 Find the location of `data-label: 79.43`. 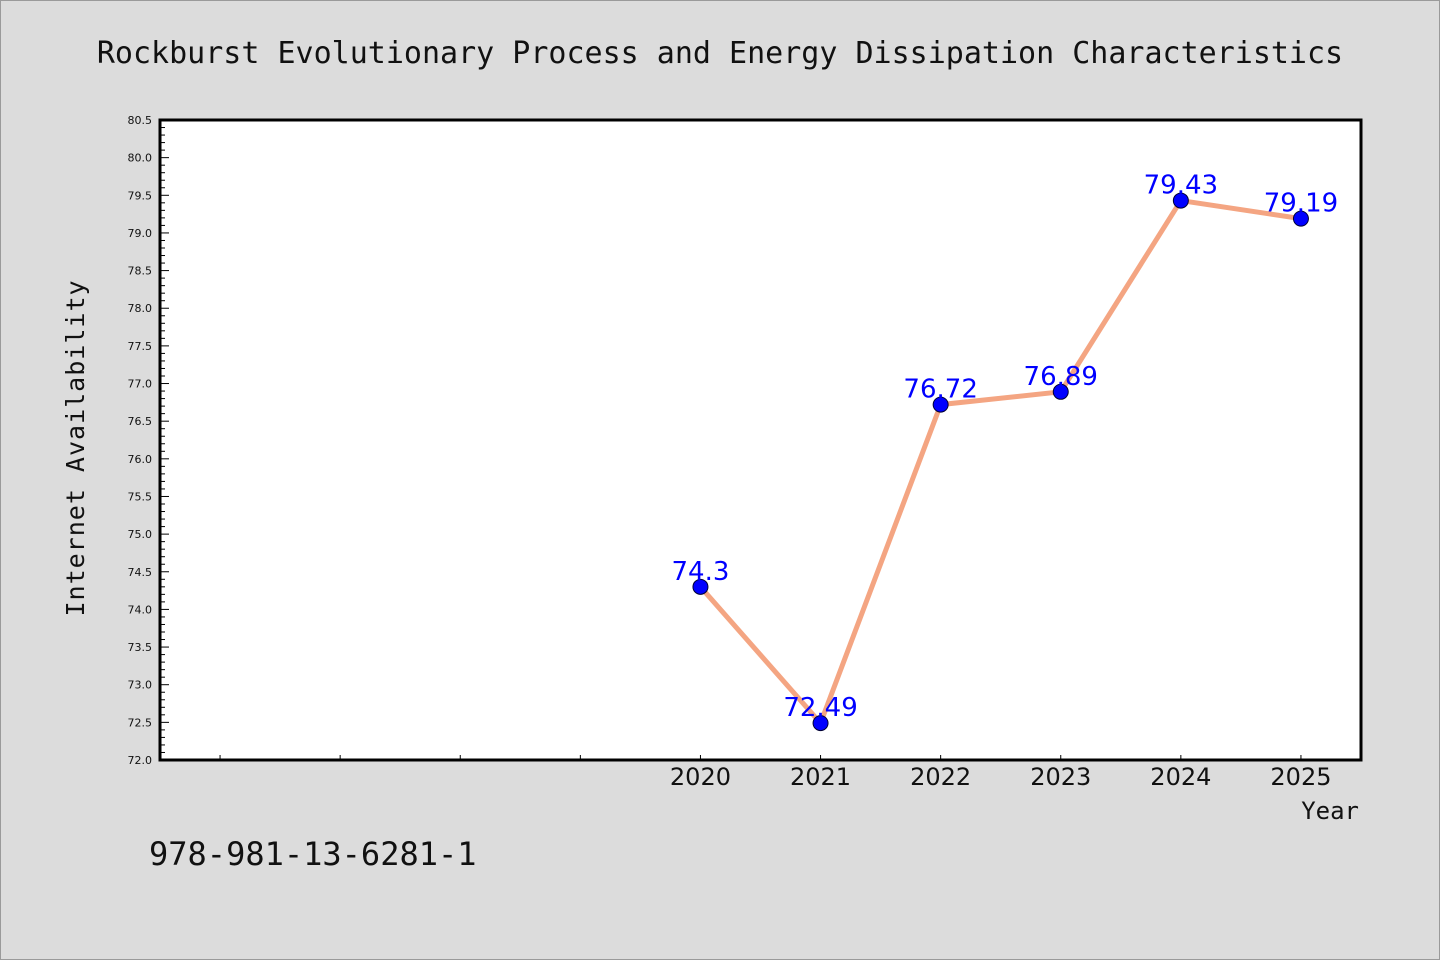

data-label: 79.43 is located at coordinates (1181, 186).